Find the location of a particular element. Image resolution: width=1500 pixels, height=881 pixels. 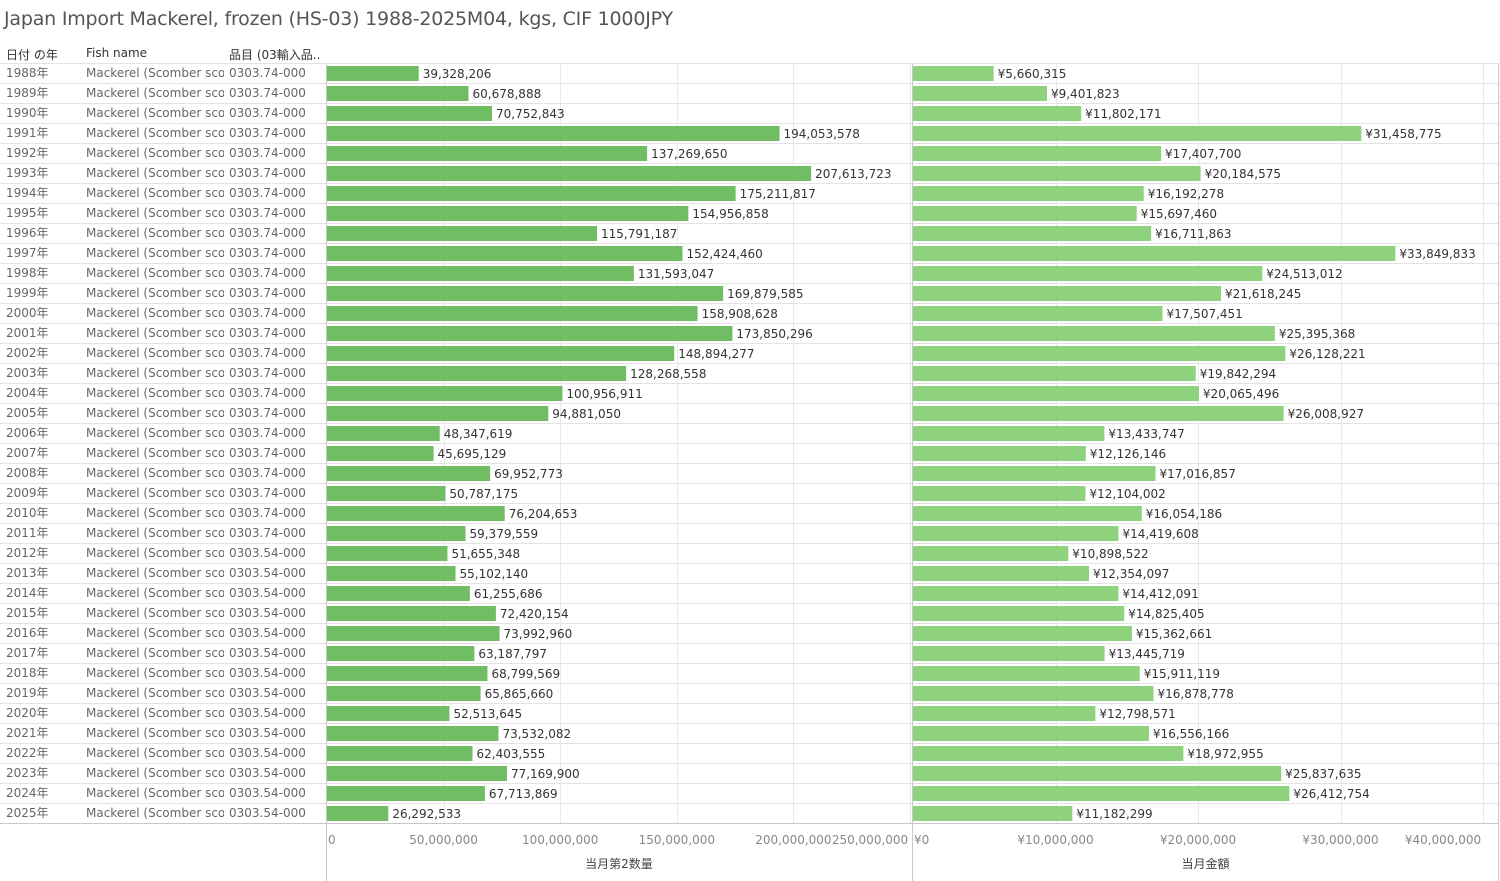

table-row: 2000年 Mackerel (Scomber sco.. 0303.74-000 is located at coordinates (163, 313).